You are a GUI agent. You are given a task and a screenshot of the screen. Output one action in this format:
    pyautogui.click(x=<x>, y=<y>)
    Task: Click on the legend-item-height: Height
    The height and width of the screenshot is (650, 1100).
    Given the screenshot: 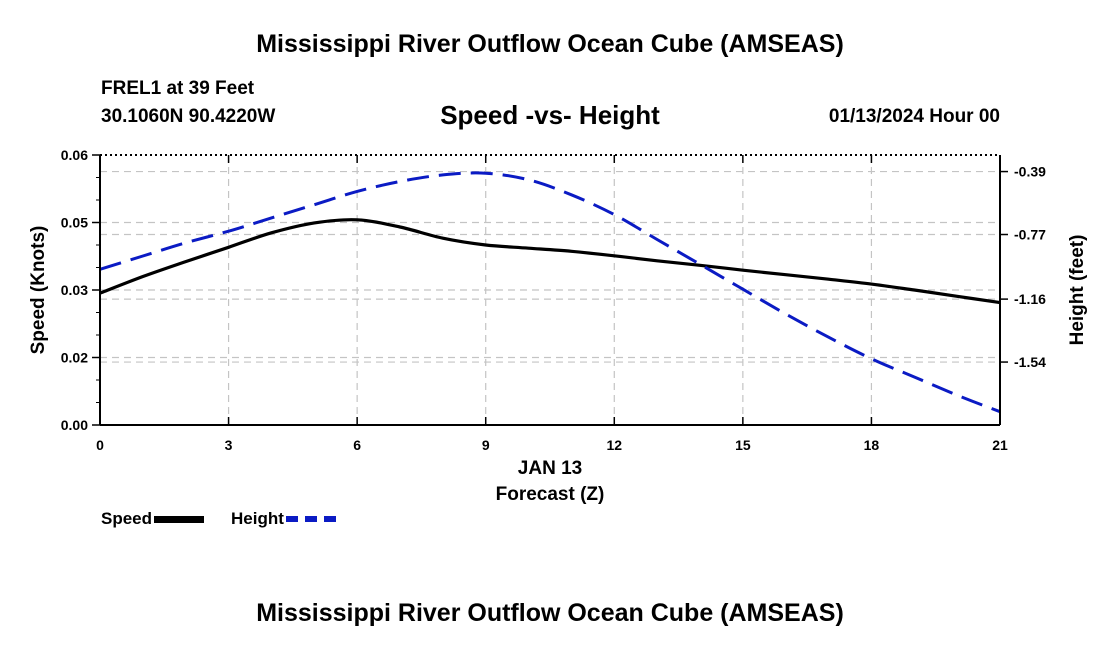 What is the action you would take?
    pyautogui.click(x=283, y=519)
    